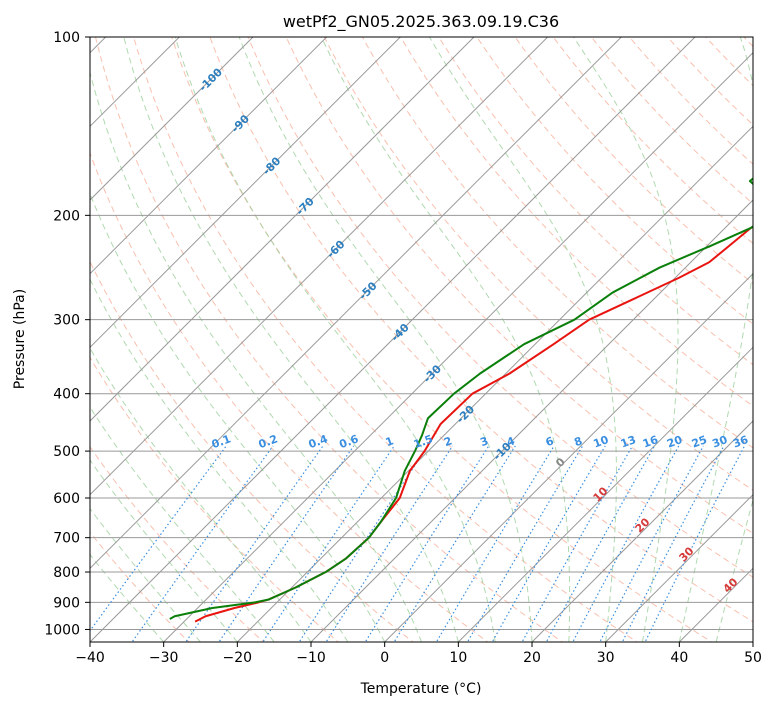 This screenshot has height=708, width=775. I want to click on x-tick-label: −40, so click(90, 658).